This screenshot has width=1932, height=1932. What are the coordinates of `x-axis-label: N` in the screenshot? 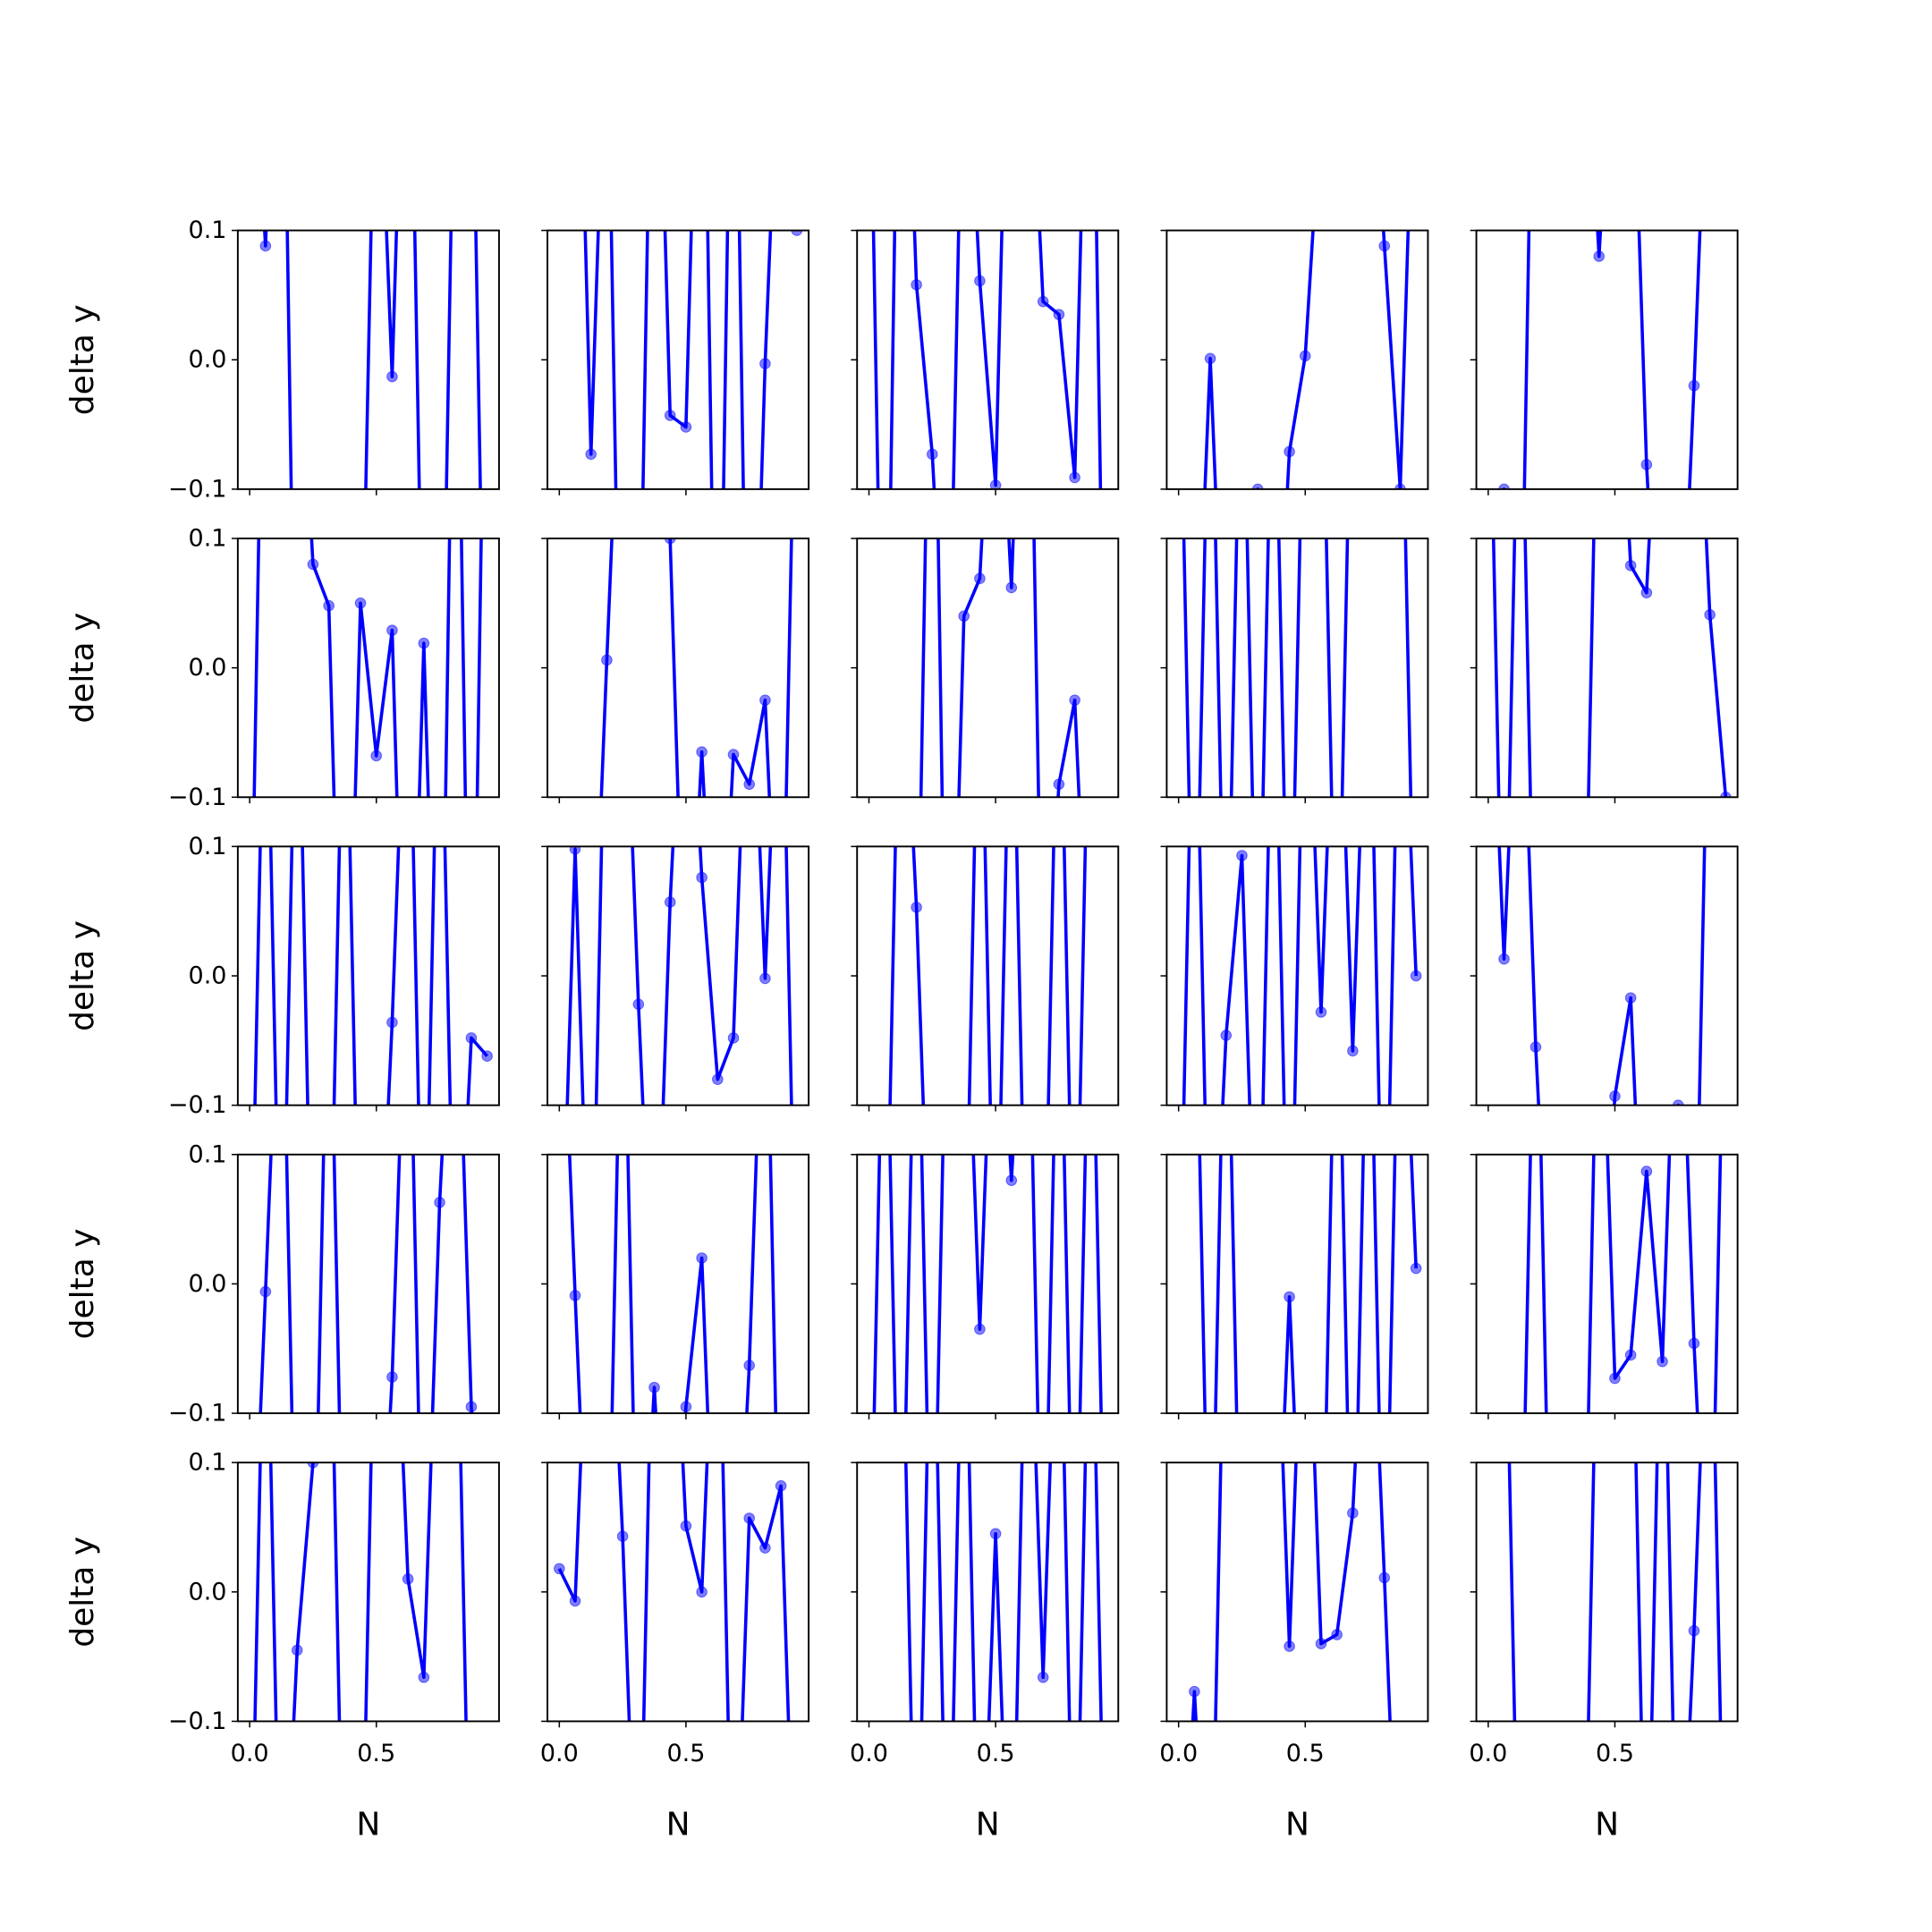 It's located at (988, 1825).